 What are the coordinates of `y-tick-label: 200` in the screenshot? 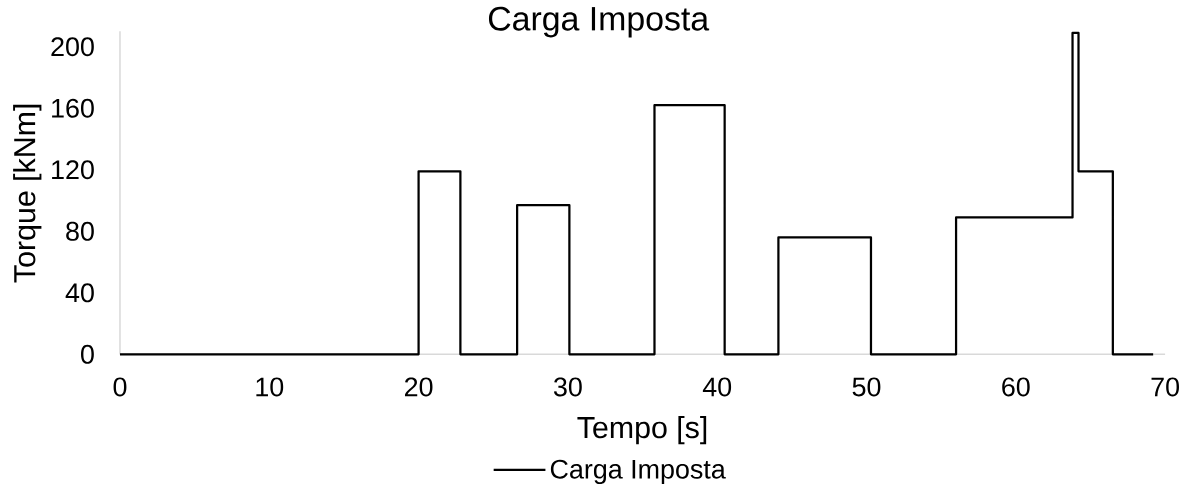 It's located at (72, 47).